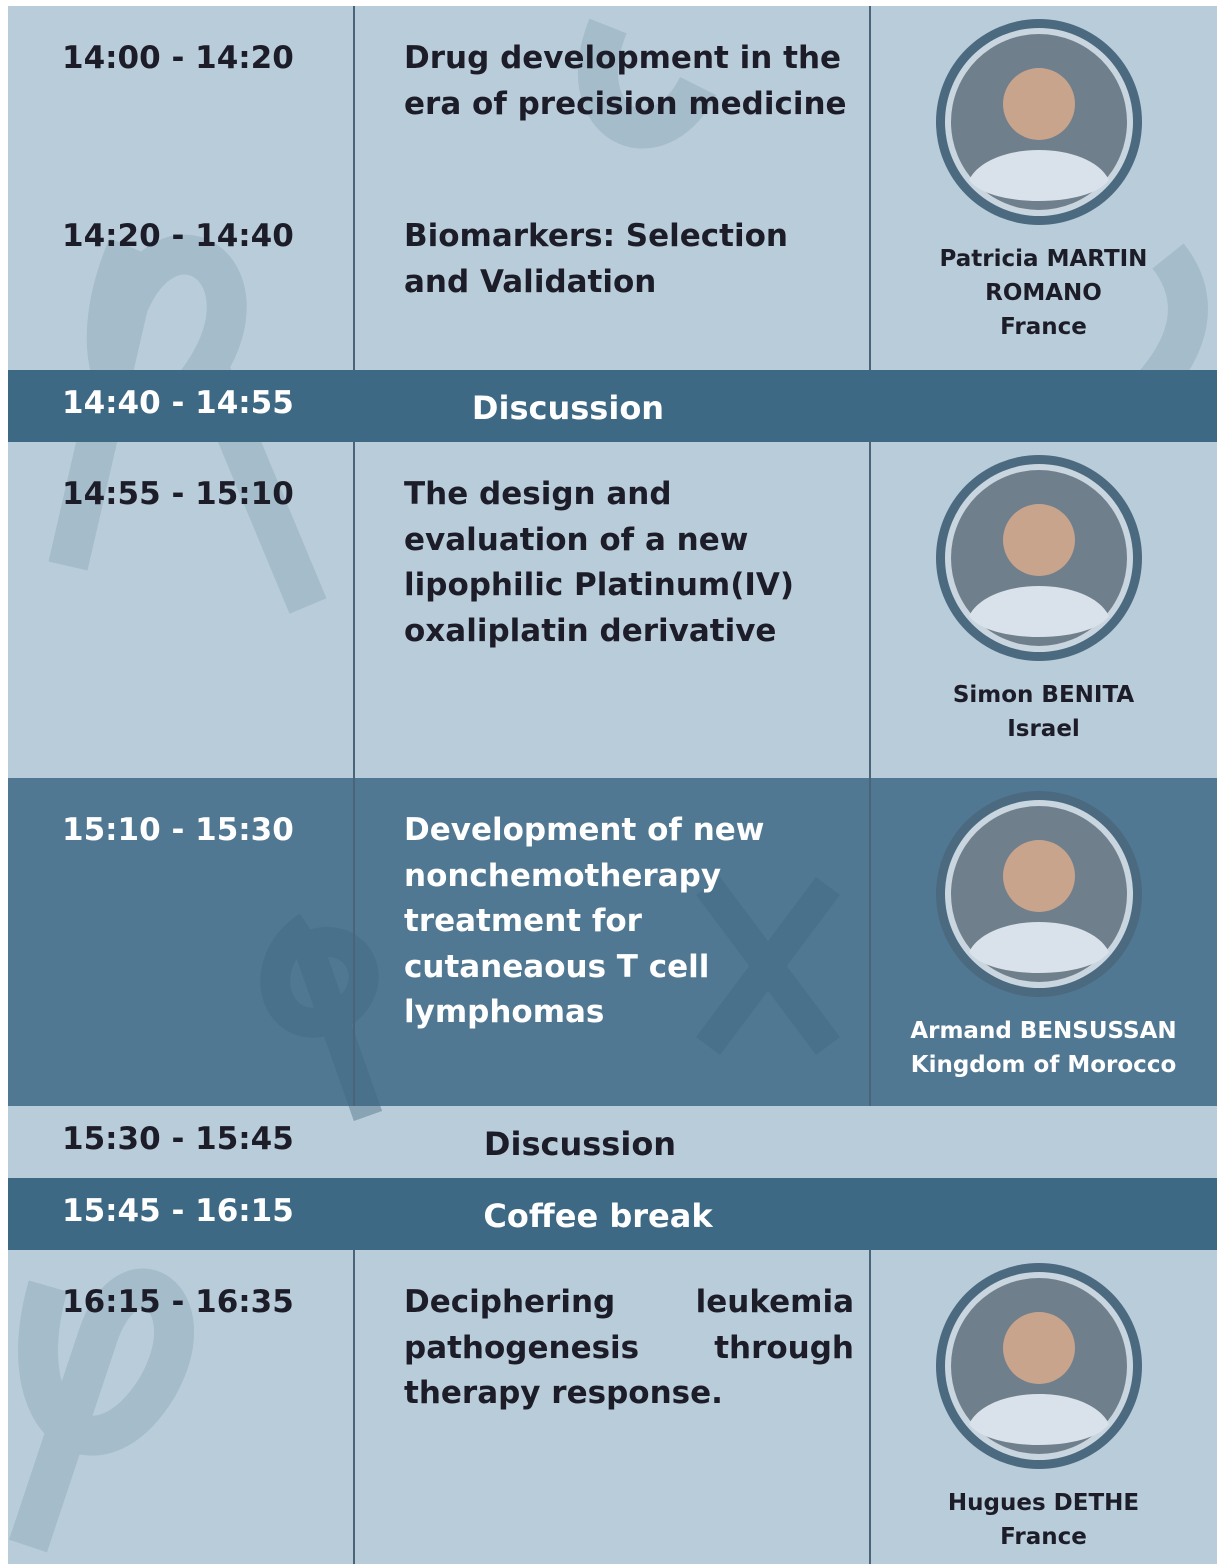 Image resolution: width=1217 pixels, height=1564 pixels. What do you see at coordinates (1043, 695) in the screenshot?
I see `speaker-name: Simon BENITA` at bounding box center [1043, 695].